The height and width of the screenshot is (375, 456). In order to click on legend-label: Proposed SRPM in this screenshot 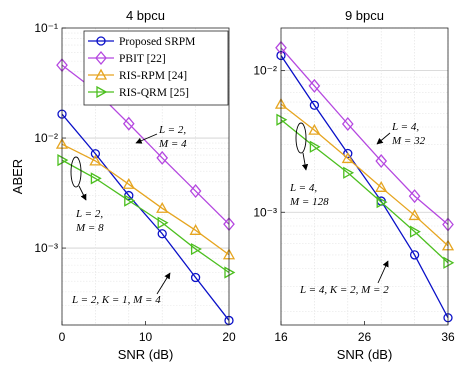, I will do `click(157, 42)`.